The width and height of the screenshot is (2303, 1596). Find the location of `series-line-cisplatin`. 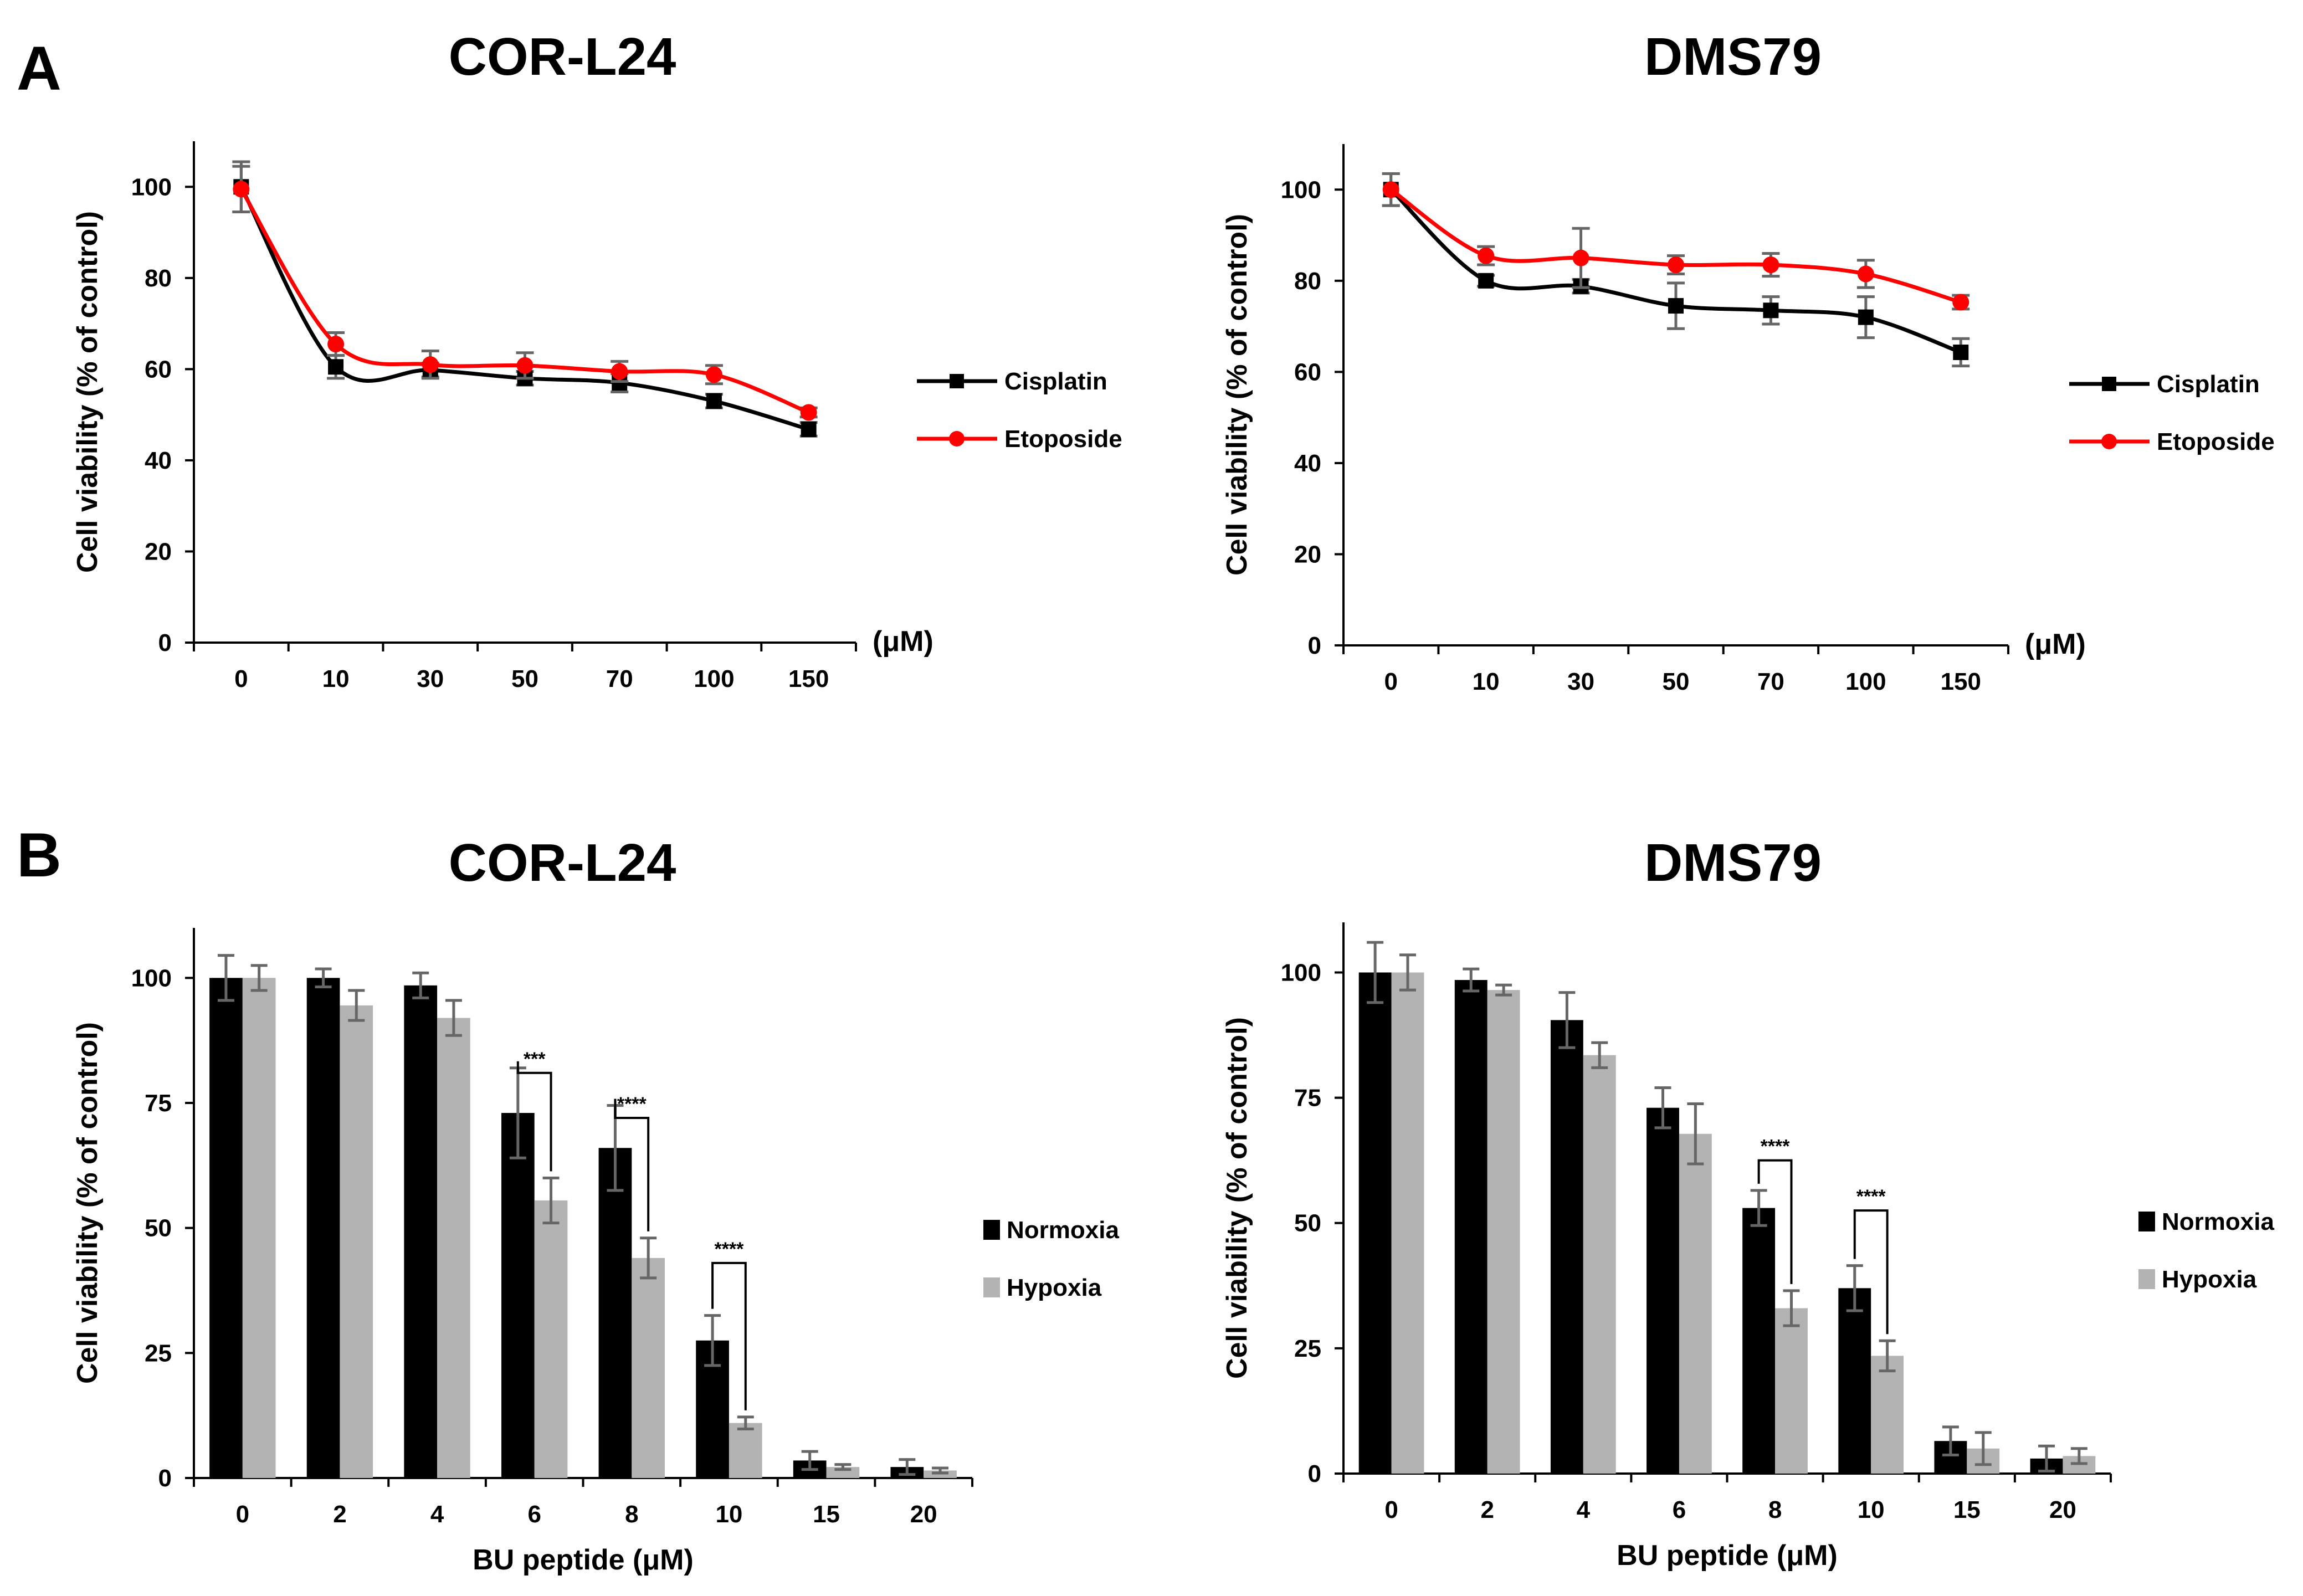

series-line-cisplatin is located at coordinates (524, 309).